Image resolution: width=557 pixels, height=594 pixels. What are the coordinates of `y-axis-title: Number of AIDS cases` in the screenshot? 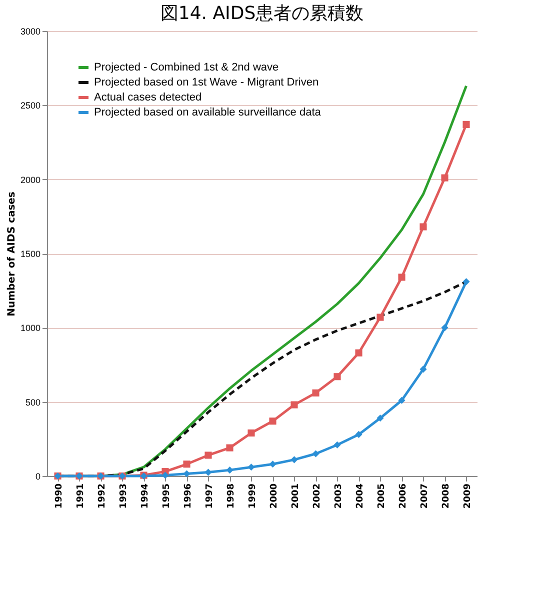 It's located at (12, 254).